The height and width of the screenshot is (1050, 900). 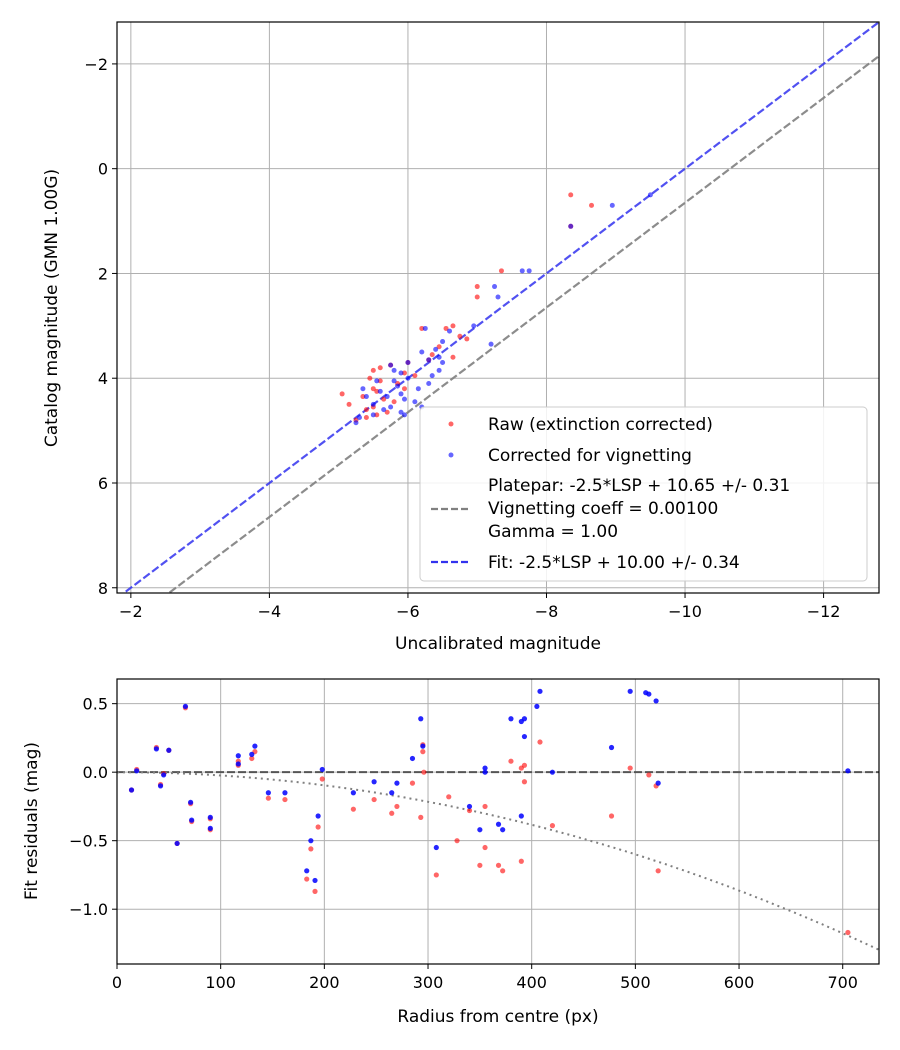 I want to click on top-y-tick-label: 6, so click(x=103, y=483).